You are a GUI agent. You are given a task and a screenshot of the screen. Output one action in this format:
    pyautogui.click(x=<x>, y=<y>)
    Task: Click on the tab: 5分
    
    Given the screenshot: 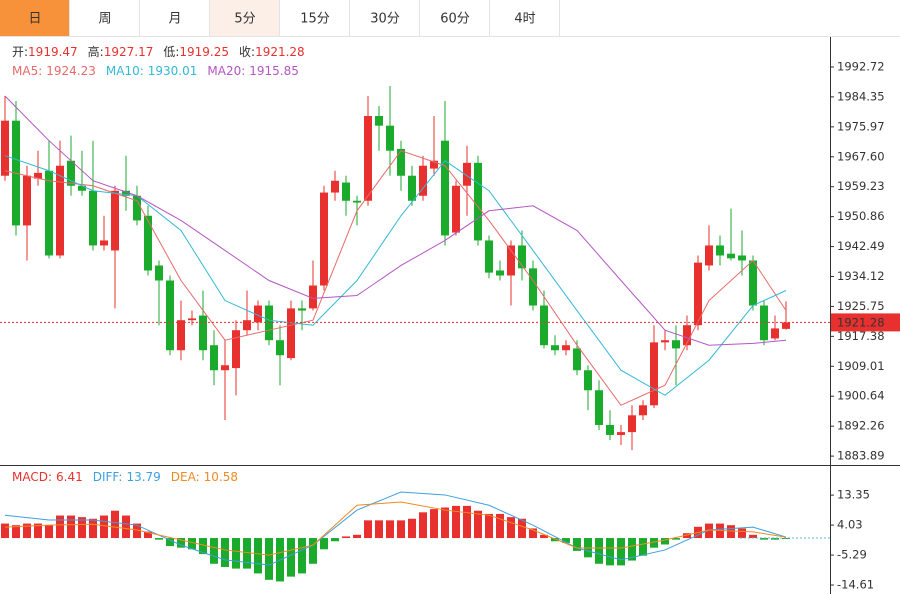 What is the action you would take?
    pyautogui.click(x=245, y=18)
    